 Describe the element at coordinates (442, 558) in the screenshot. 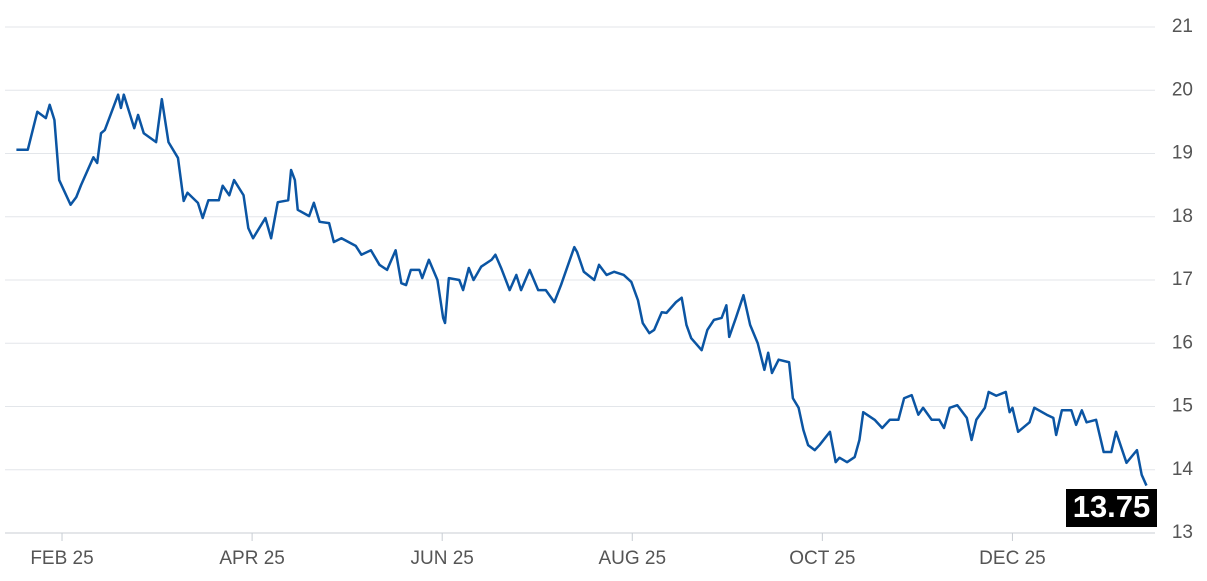

I see `x-tick-label: JUN 25` at that location.